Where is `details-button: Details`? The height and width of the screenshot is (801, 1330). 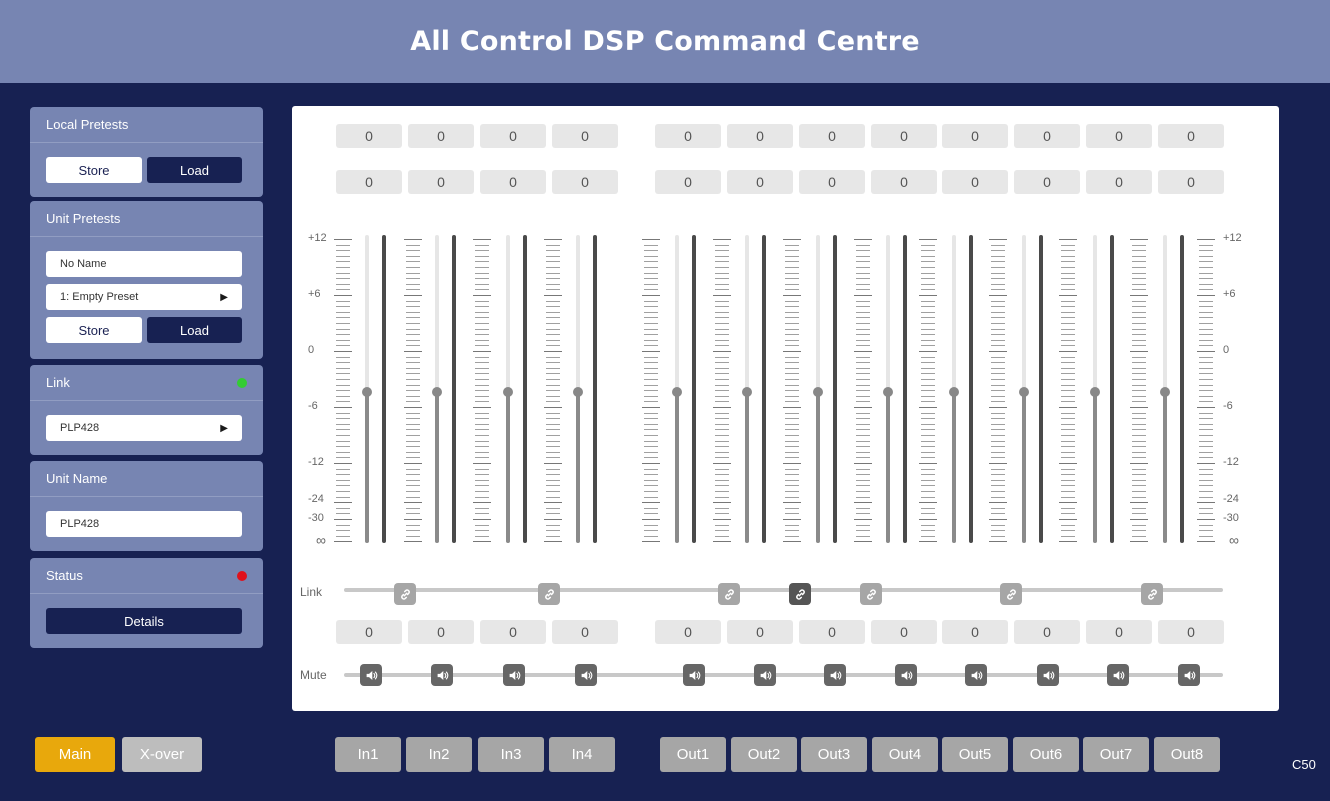
details-button: Details is located at coordinates (144, 621).